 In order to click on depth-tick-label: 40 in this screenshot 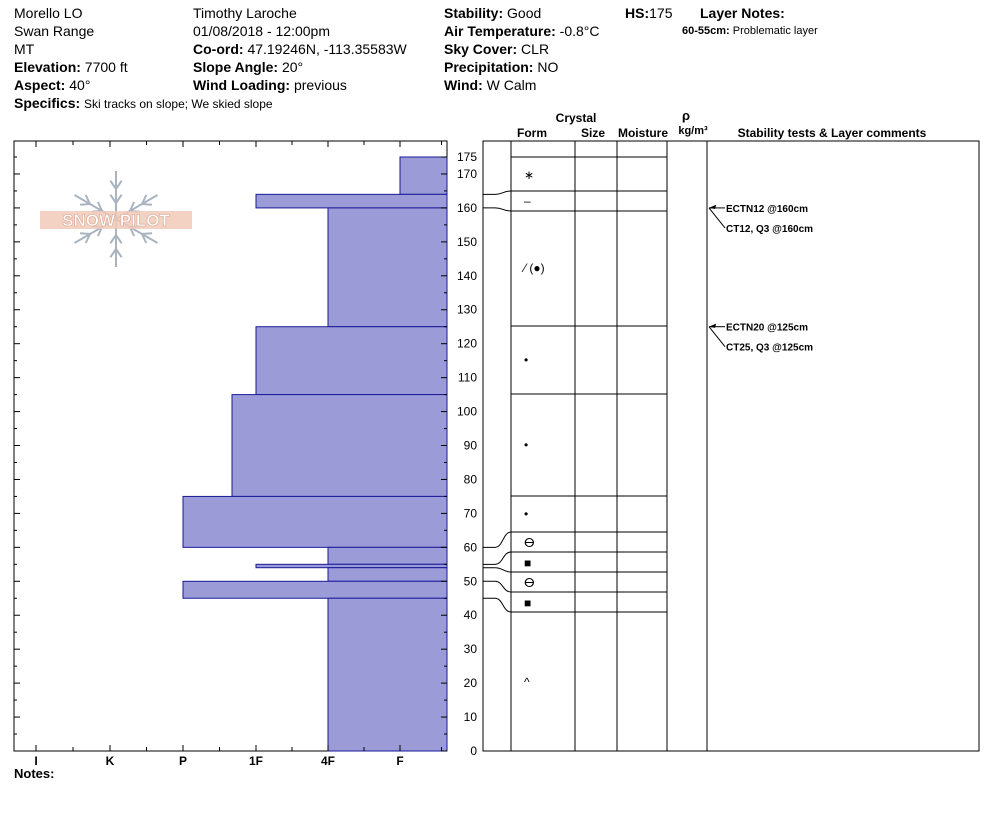, I will do `click(471, 615)`.